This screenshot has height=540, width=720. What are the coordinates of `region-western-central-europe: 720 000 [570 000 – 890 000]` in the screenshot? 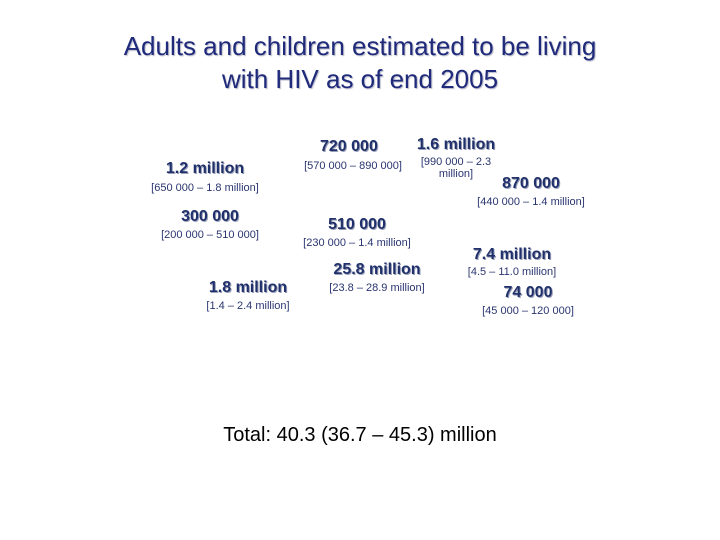 It's located at (353, 155).